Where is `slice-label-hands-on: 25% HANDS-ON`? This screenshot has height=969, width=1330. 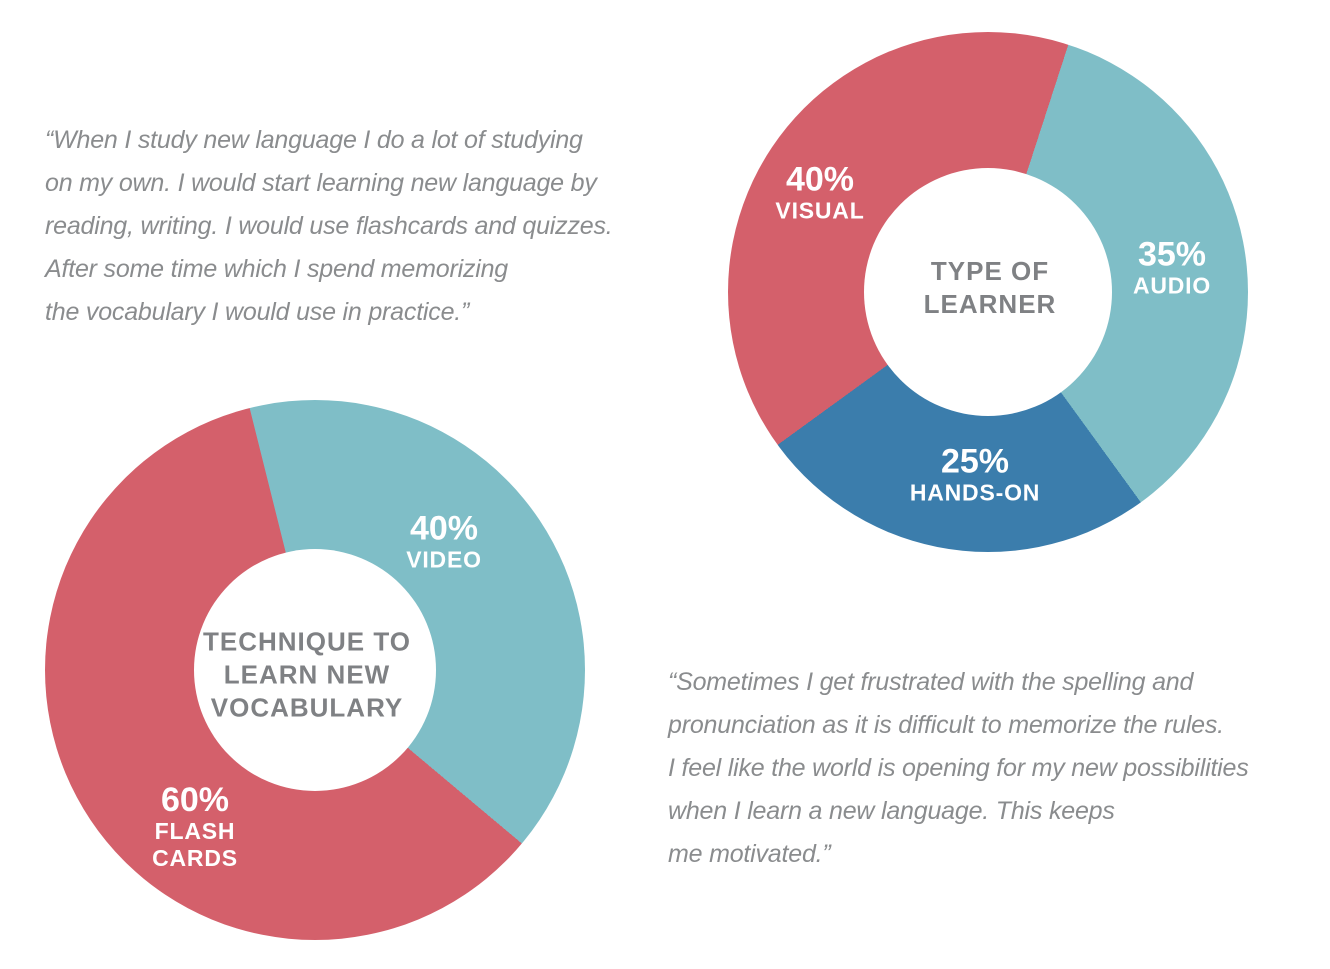
slice-label-hands-on: 25% HANDS-ON is located at coordinates (975, 475).